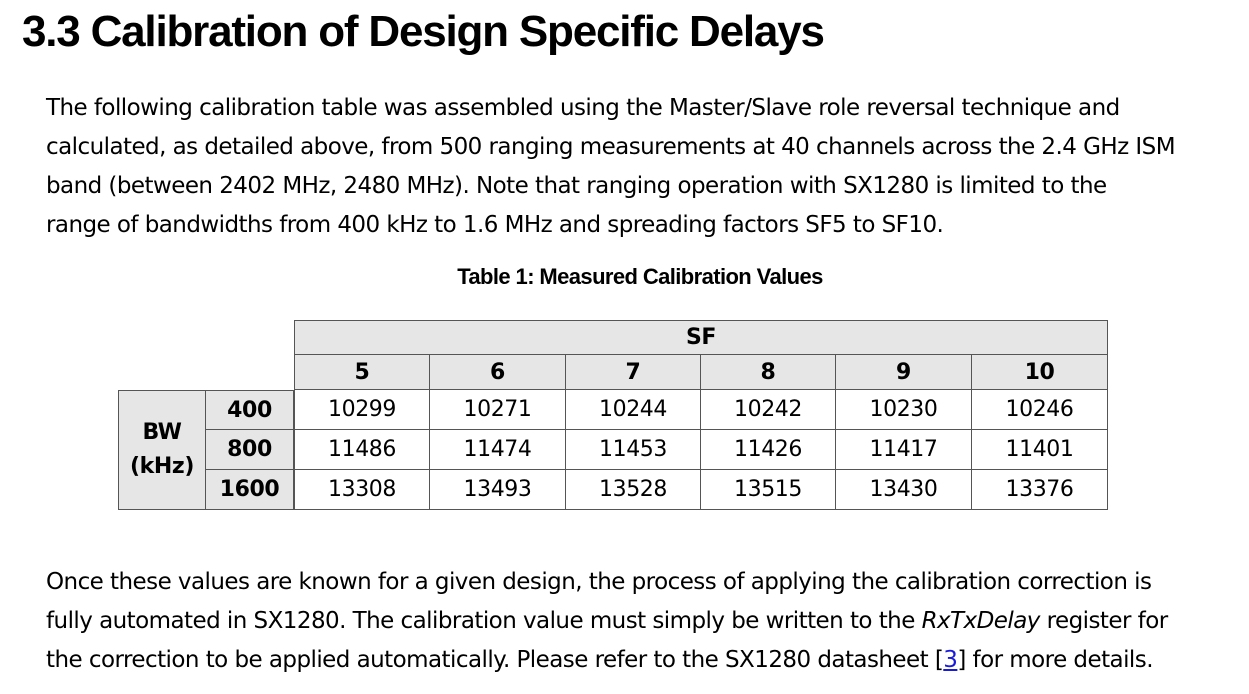  What do you see at coordinates (768, 450) in the screenshot?
I see `table-cell: 11426` at bounding box center [768, 450].